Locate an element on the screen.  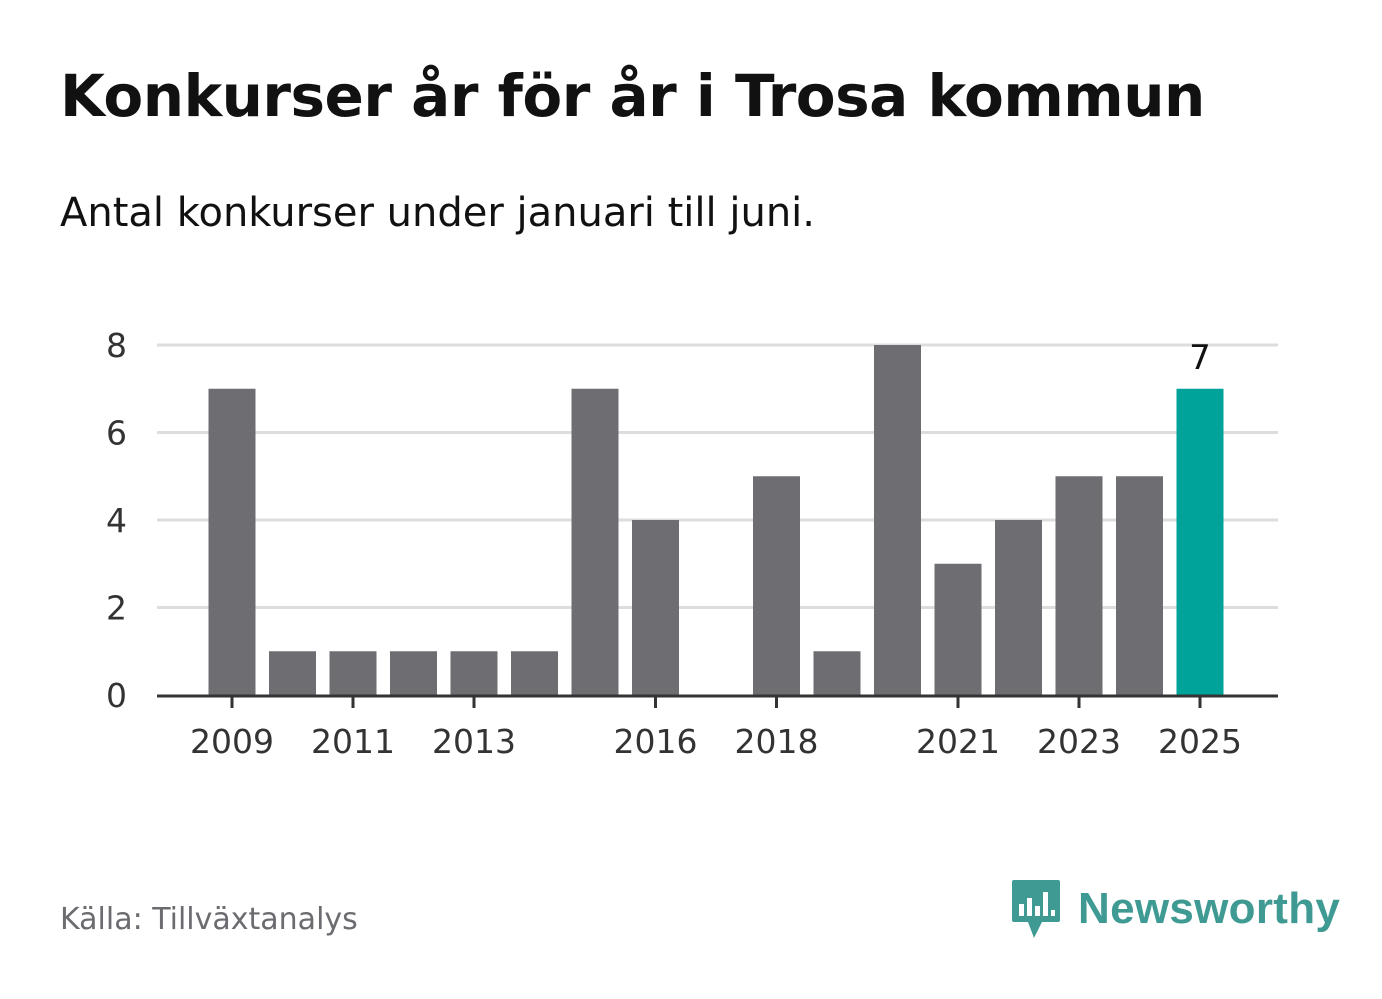
bar-2024 is located at coordinates (1139, 585).